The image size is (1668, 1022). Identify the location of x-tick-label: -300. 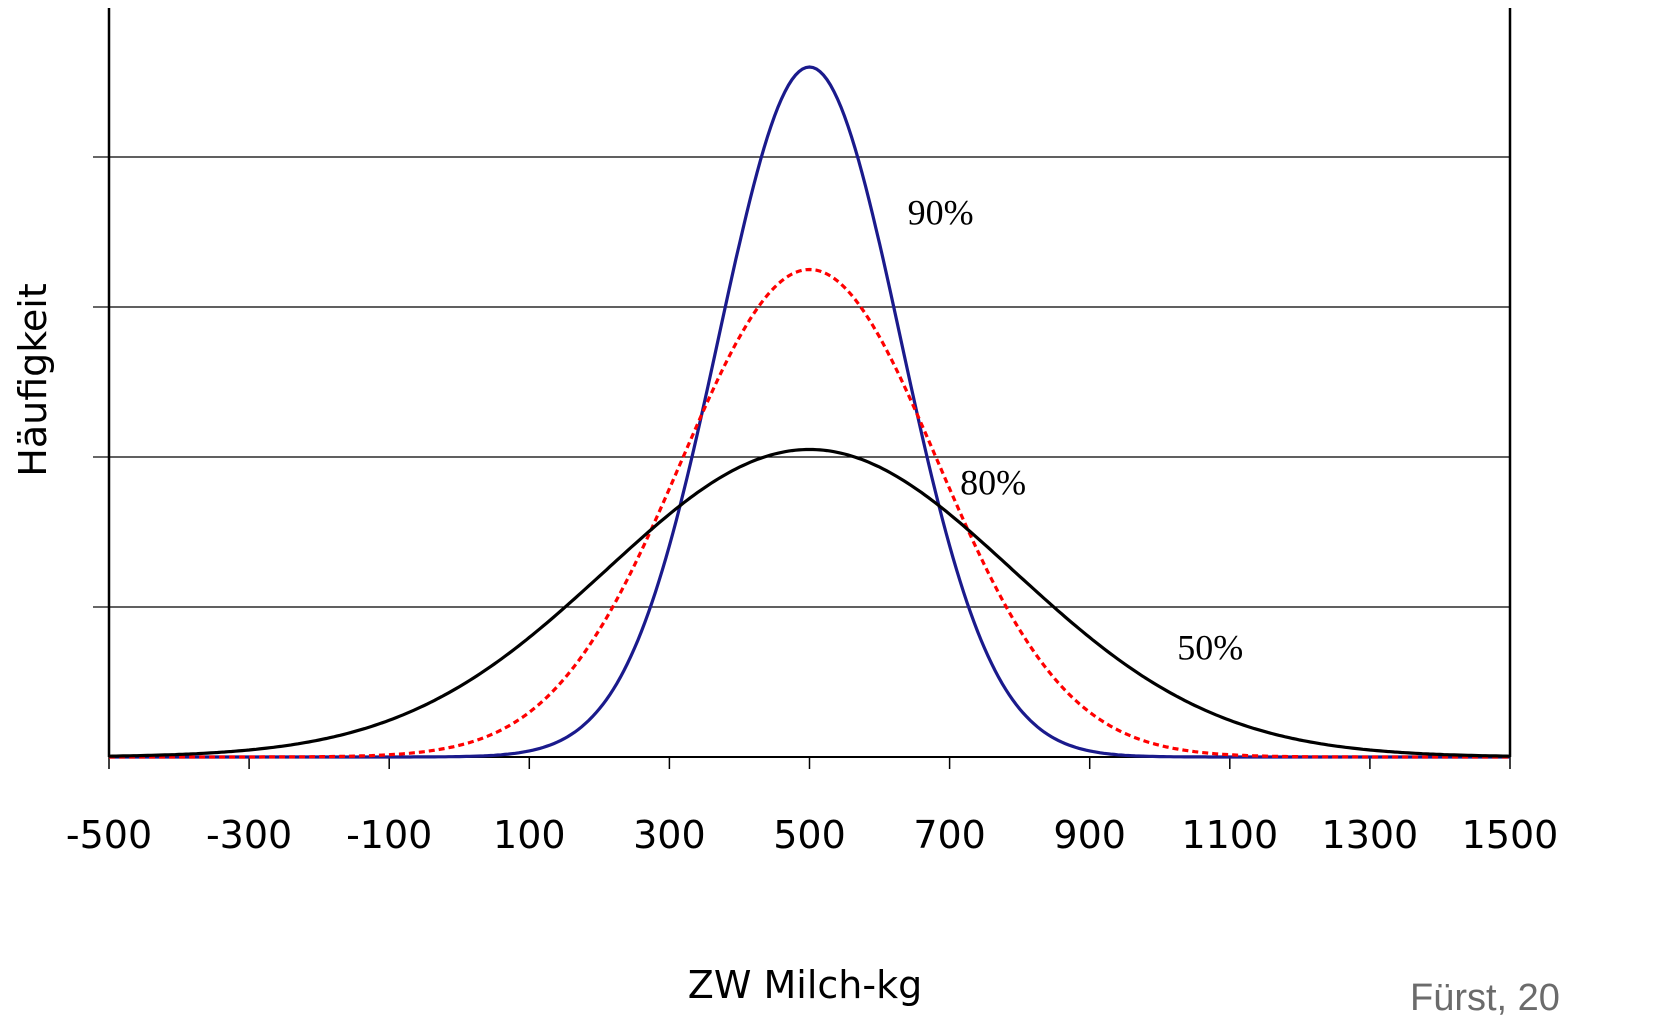
(249, 835).